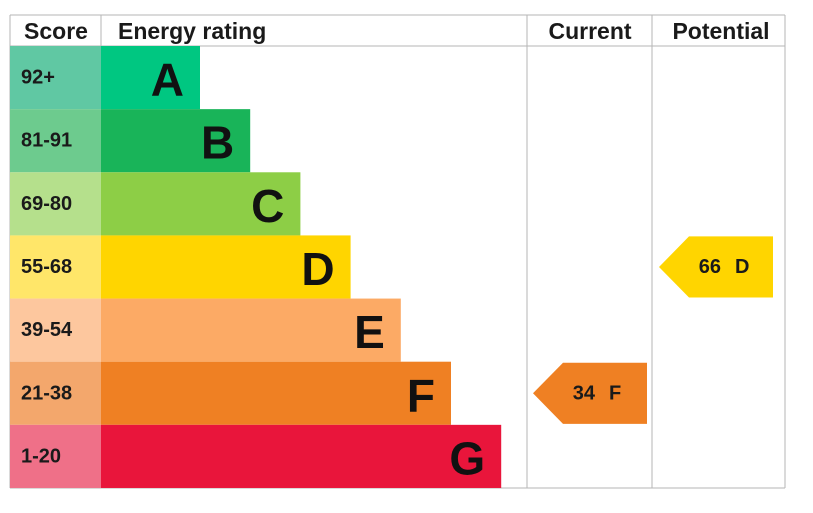  I want to click on score-label: 55-68, so click(46, 267).